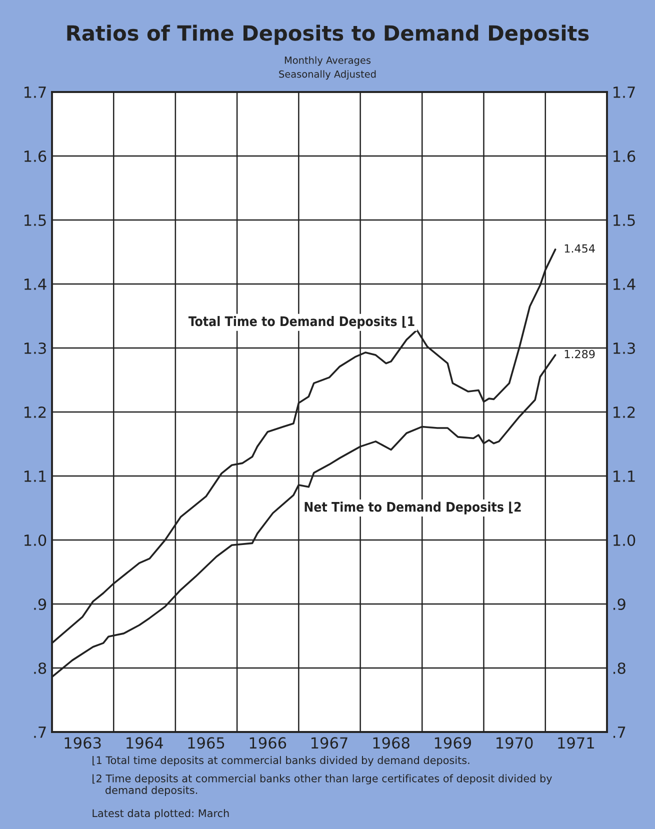 The width and height of the screenshot is (655, 829). What do you see at coordinates (328, 34) in the screenshot?
I see `chart-title: Ratios of Time Deposits to Demand Deposits` at bounding box center [328, 34].